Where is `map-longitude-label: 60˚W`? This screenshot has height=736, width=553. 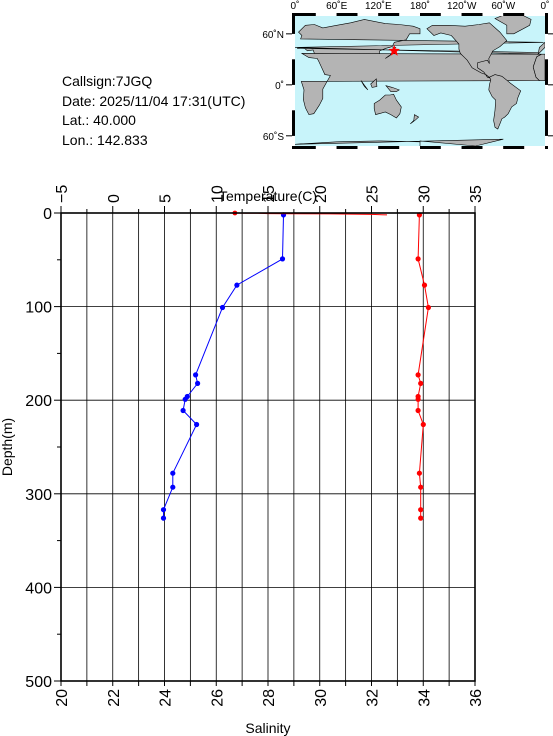 map-longitude-label: 60˚W is located at coordinates (503, 6).